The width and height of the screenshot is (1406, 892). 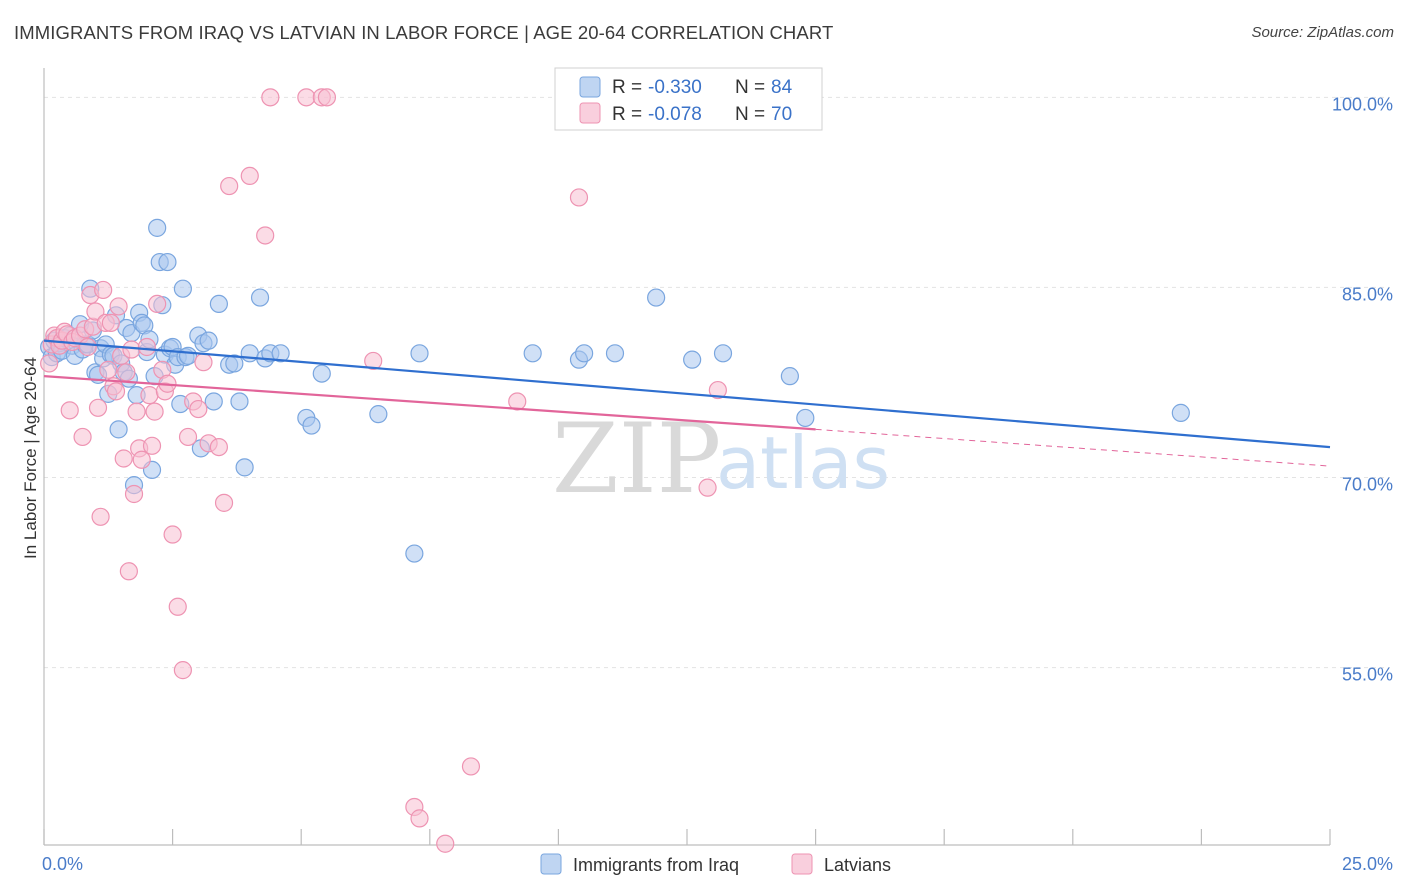 What do you see at coordinates (782, 87) in the screenshot?
I see `legend-n-value: 84` at bounding box center [782, 87].